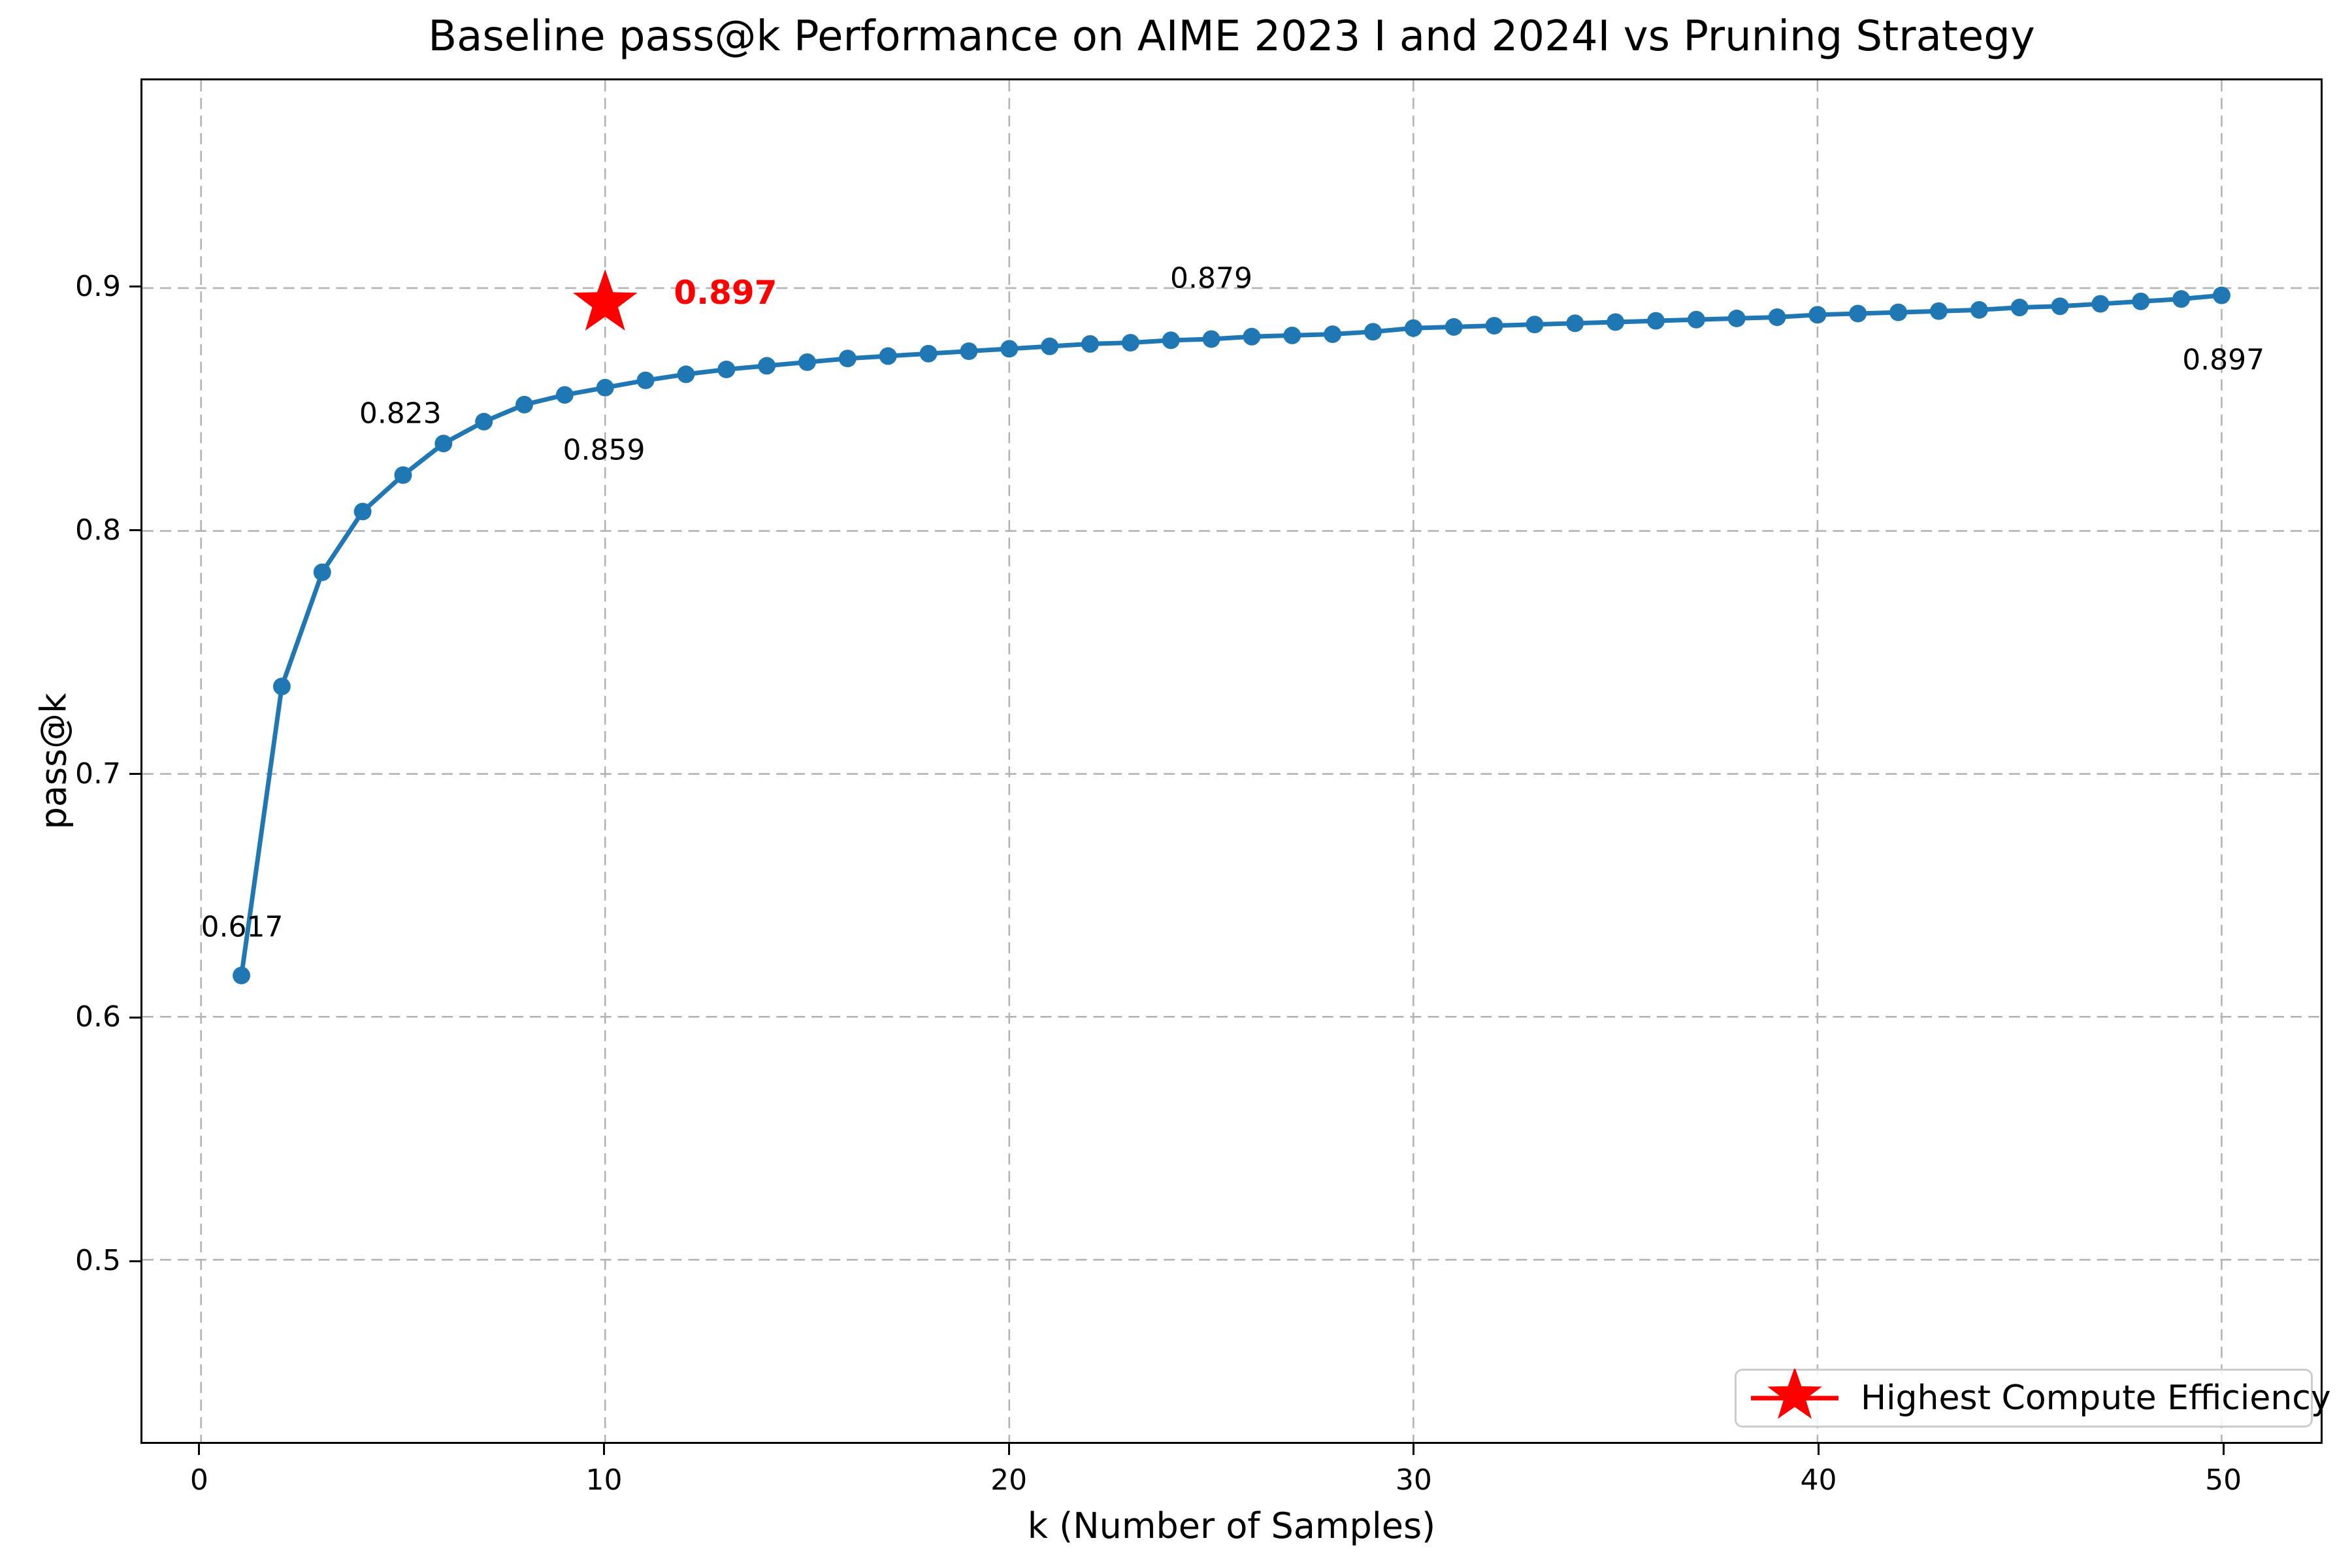 Image resolution: width=2352 pixels, height=1568 pixels. What do you see at coordinates (1009, 1480) in the screenshot?
I see `x-tick-label: 20` at bounding box center [1009, 1480].